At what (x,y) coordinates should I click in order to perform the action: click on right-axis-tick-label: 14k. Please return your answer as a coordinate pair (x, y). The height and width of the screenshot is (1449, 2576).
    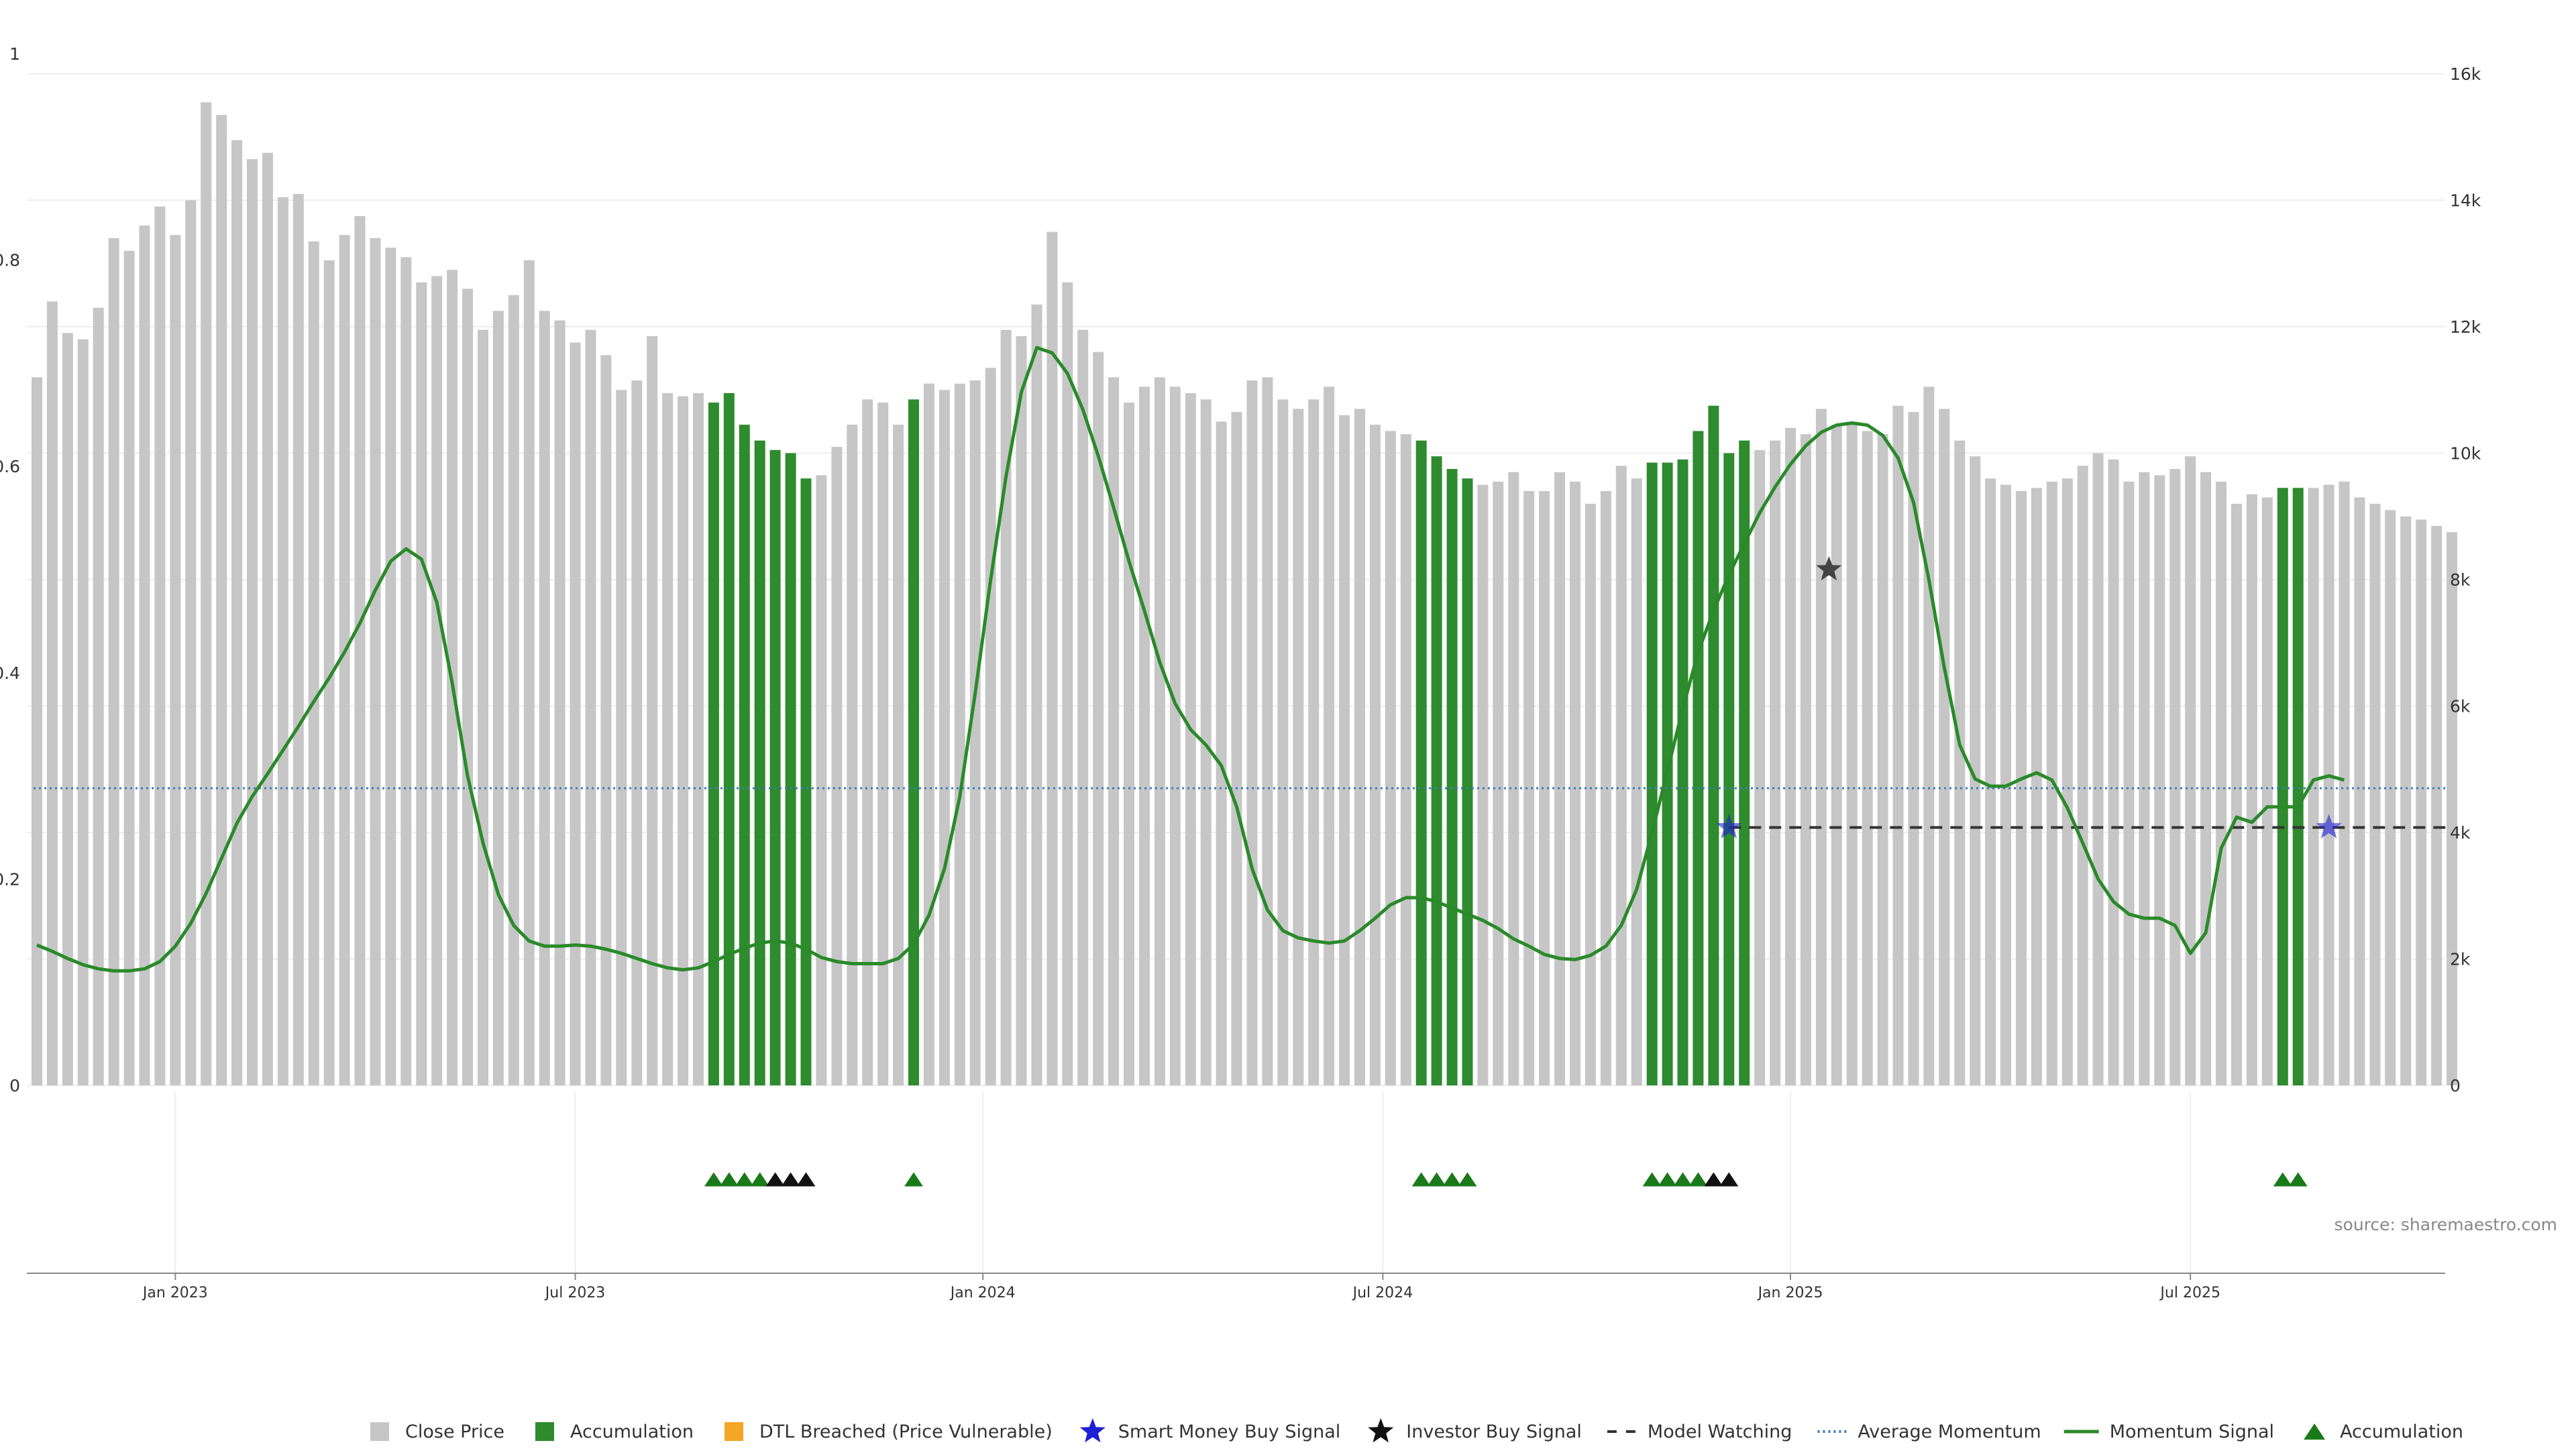
    Looking at the image, I should click on (2465, 201).